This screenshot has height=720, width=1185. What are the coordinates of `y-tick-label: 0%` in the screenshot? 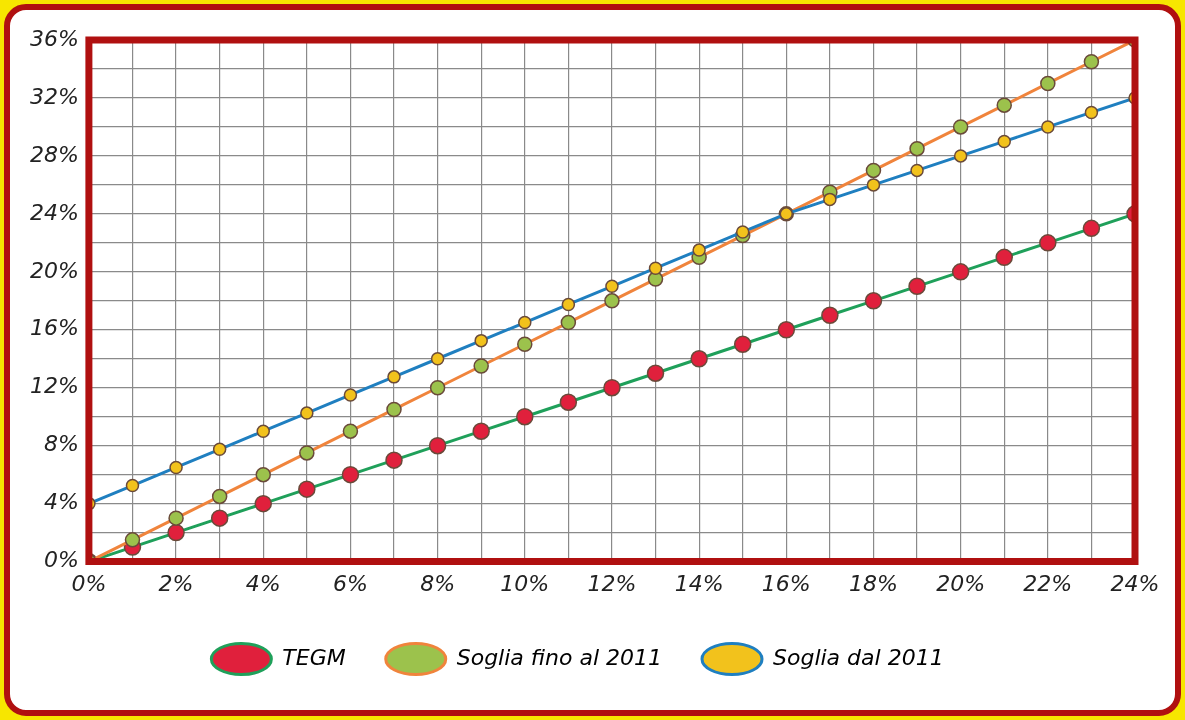 It's located at (61, 560).